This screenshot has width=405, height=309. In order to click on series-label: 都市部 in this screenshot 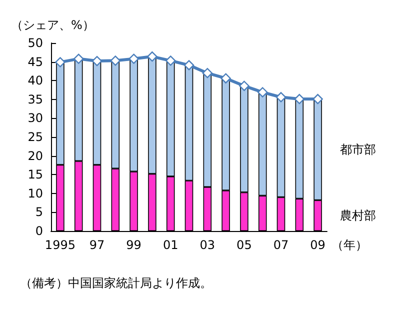, I will do `click(358, 149)`.